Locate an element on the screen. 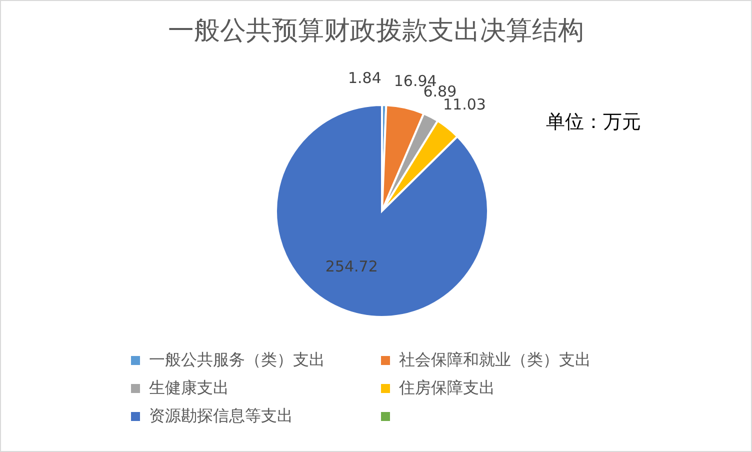 The image size is (752, 452). chart-title: 一般公共预算财政拨款支出决算结构 is located at coordinates (376, 31).